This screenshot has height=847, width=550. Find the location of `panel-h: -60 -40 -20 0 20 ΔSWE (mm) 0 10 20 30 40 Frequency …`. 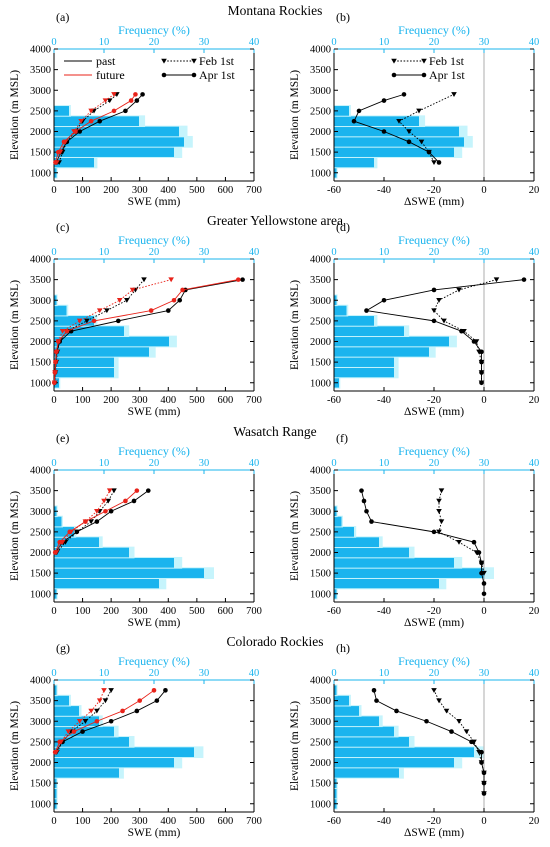

panel-h: -60 -40 -20 0 20 ΔSWE (mm) 0 10 20 30 40 Frequency … is located at coordinates (414, 740).